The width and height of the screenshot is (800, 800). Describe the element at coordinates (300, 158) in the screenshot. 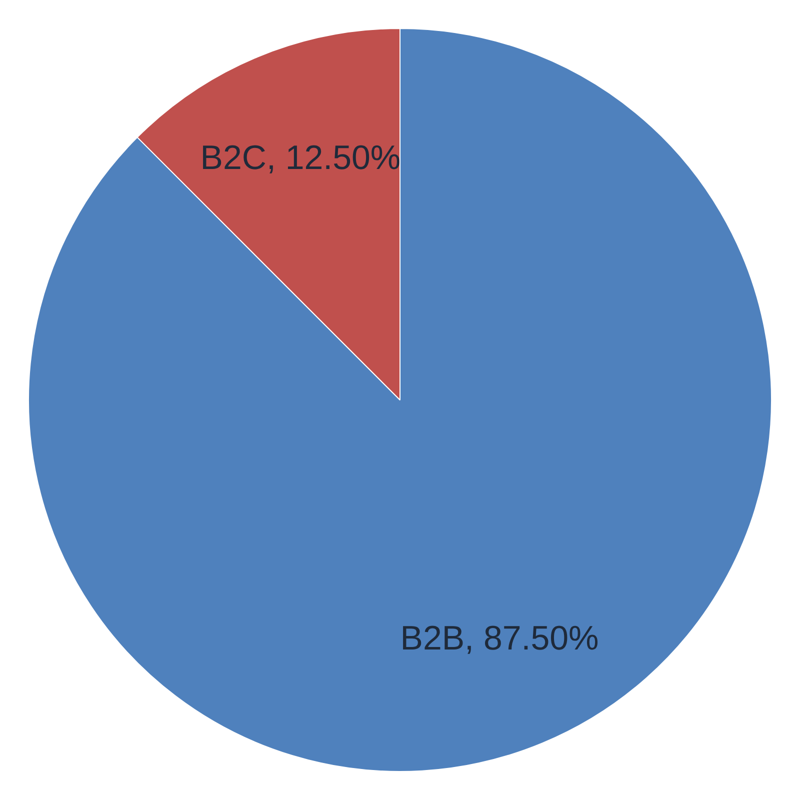

I see `slice-label: B2C, 12.50%` at that location.